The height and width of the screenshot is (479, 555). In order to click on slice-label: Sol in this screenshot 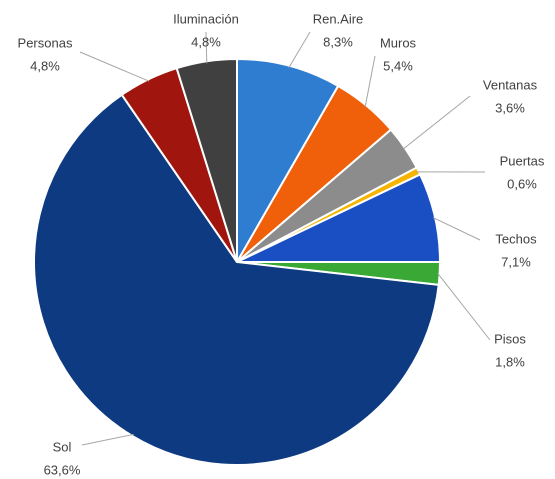, I will do `click(62, 446)`.